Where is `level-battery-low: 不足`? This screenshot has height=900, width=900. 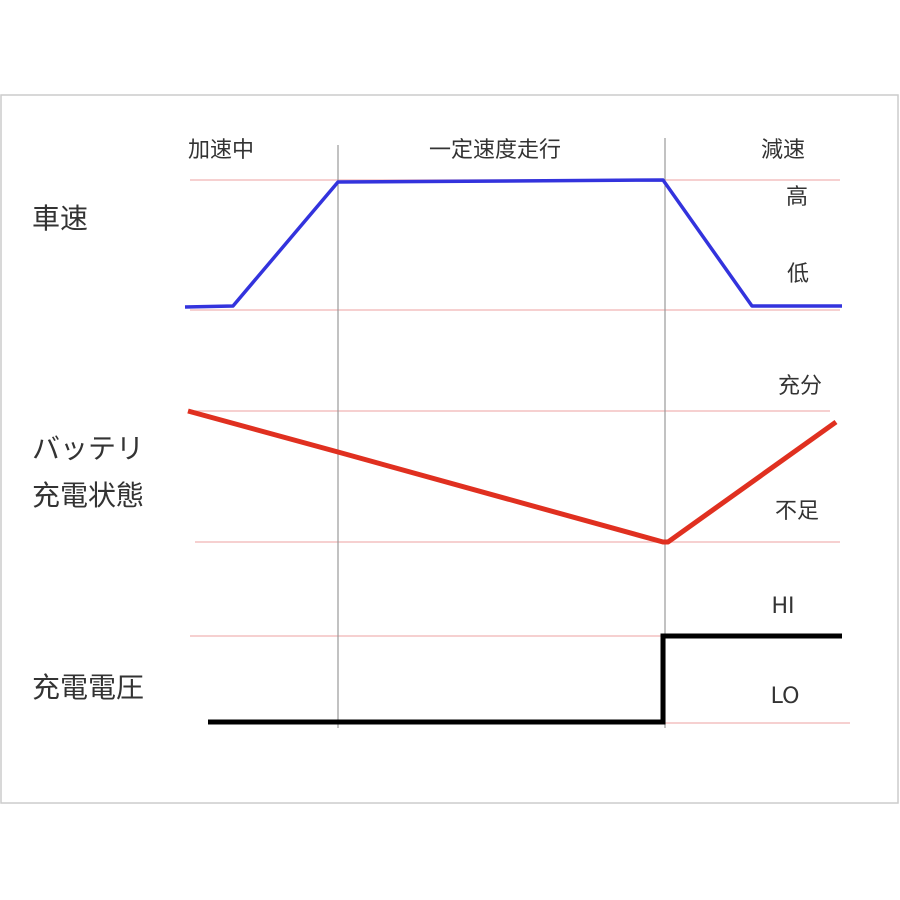 level-battery-low: 不足 is located at coordinates (797, 511).